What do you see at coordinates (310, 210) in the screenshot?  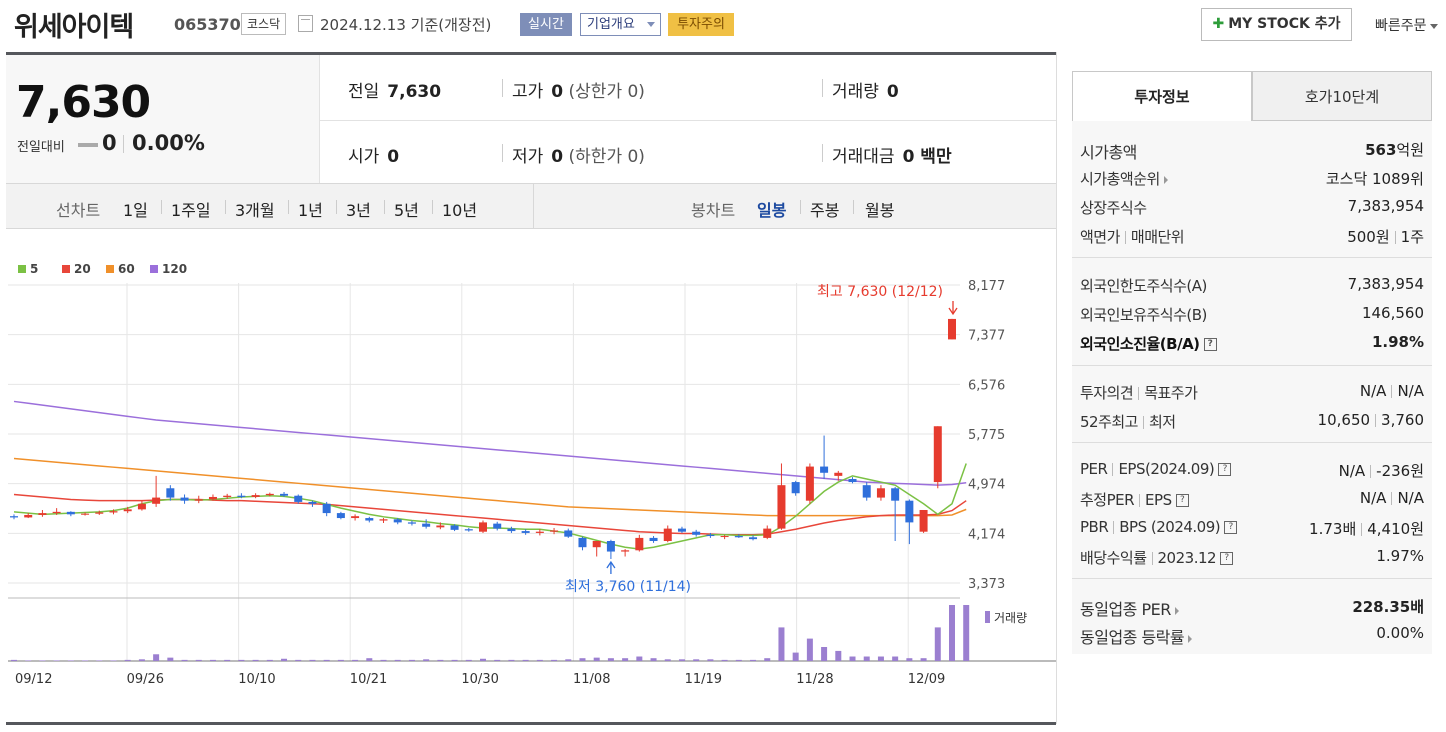 I see `tab-1y: 1년` at bounding box center [310, 210].